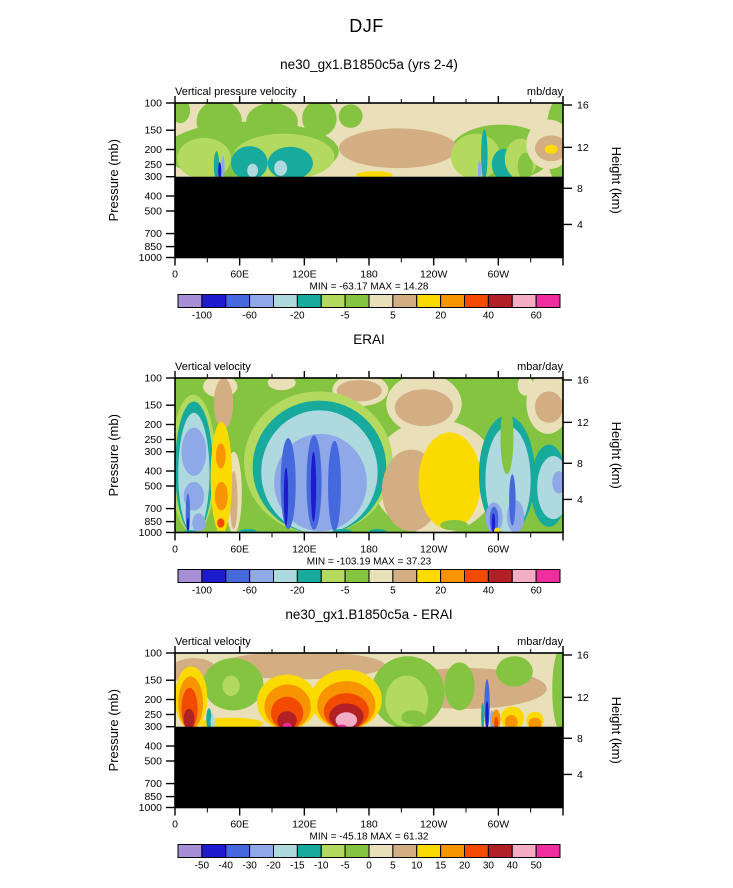 This screenshot has height=888, width=733. Describe the element at coordinates (540, 367) in the screenshot. I see `units-caption: mbar/day` at that location.